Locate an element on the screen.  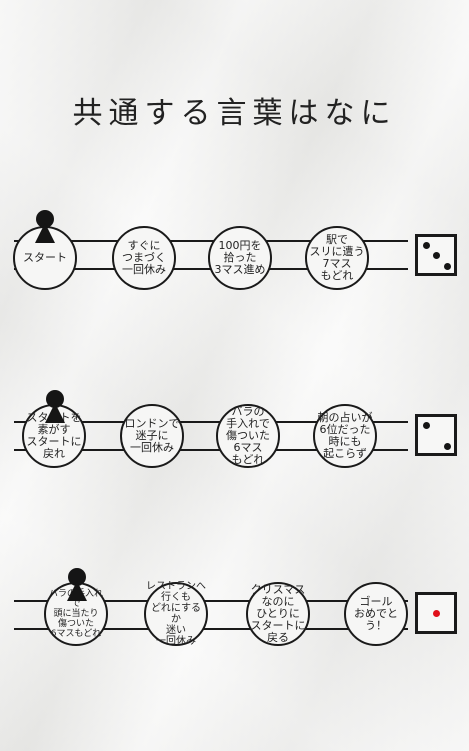
board-cell: 100円を 拾った 3マス進め is located at coordinates (240, 258).